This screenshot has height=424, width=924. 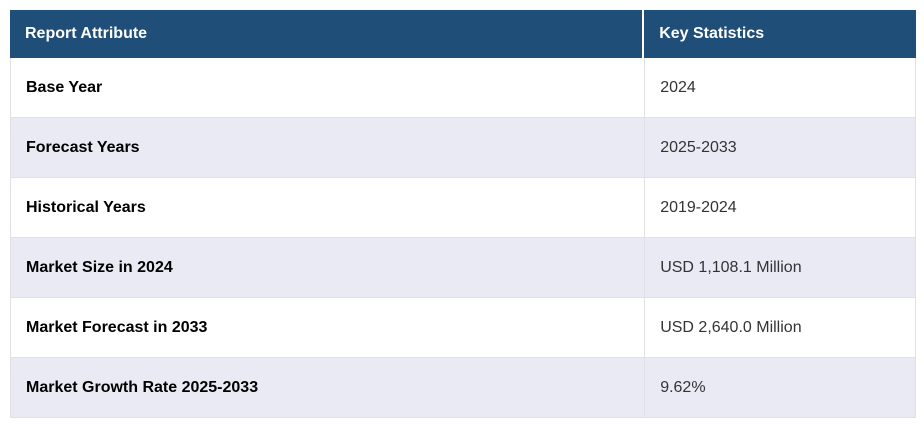 What do you see at coordinates (327, 328) in the screenshot?
I see `attribute-cell: Market Forecast in 2033` at bounding box center [327, 328].